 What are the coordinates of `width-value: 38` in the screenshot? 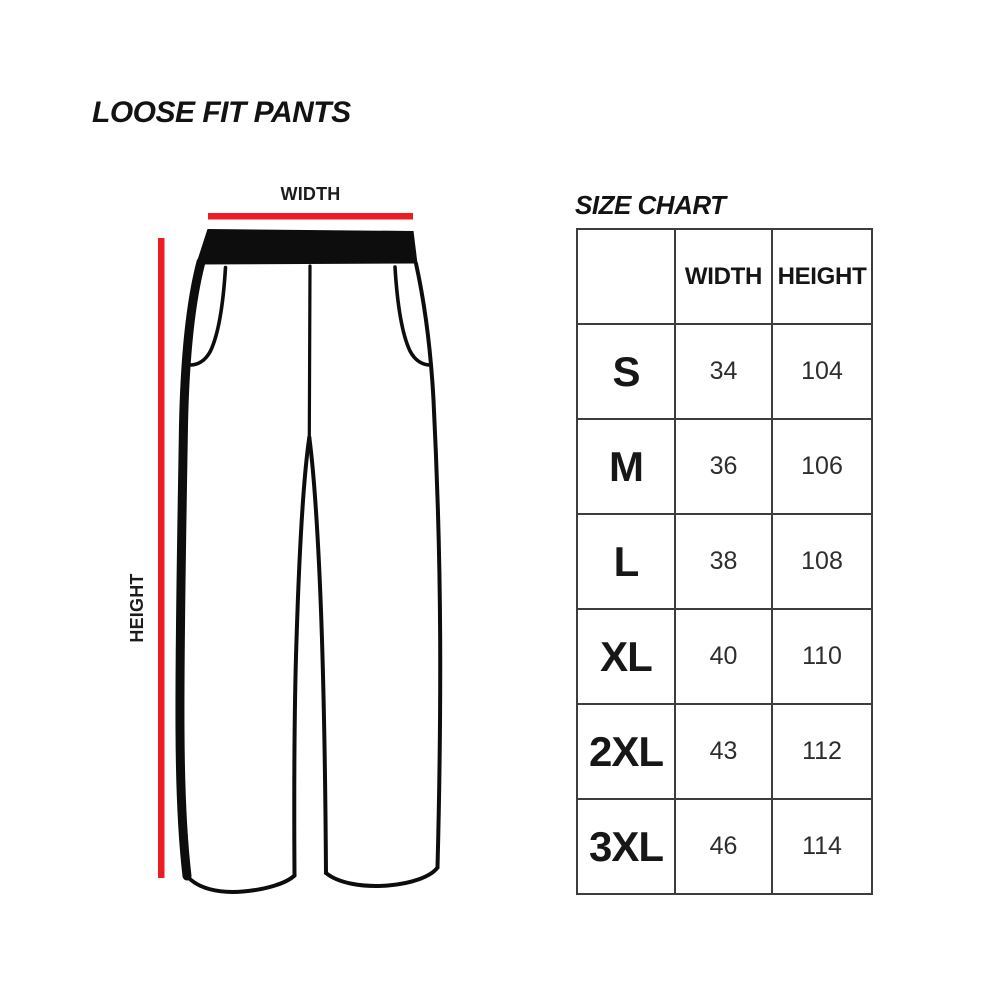 It's located at (723, 561).